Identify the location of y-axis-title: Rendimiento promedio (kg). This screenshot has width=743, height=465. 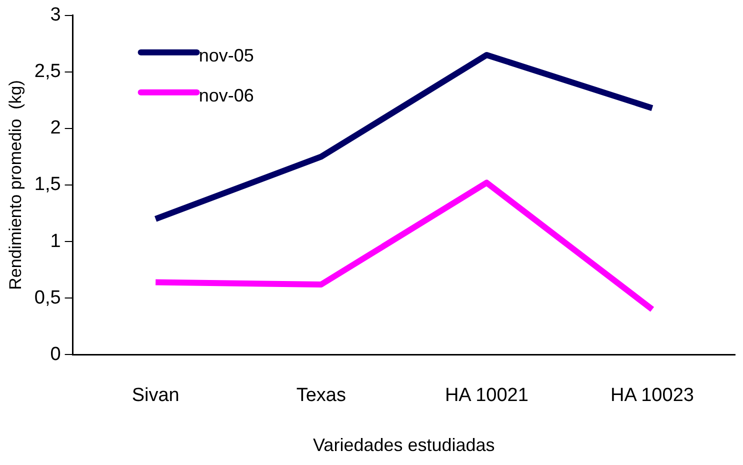
(15, 185).